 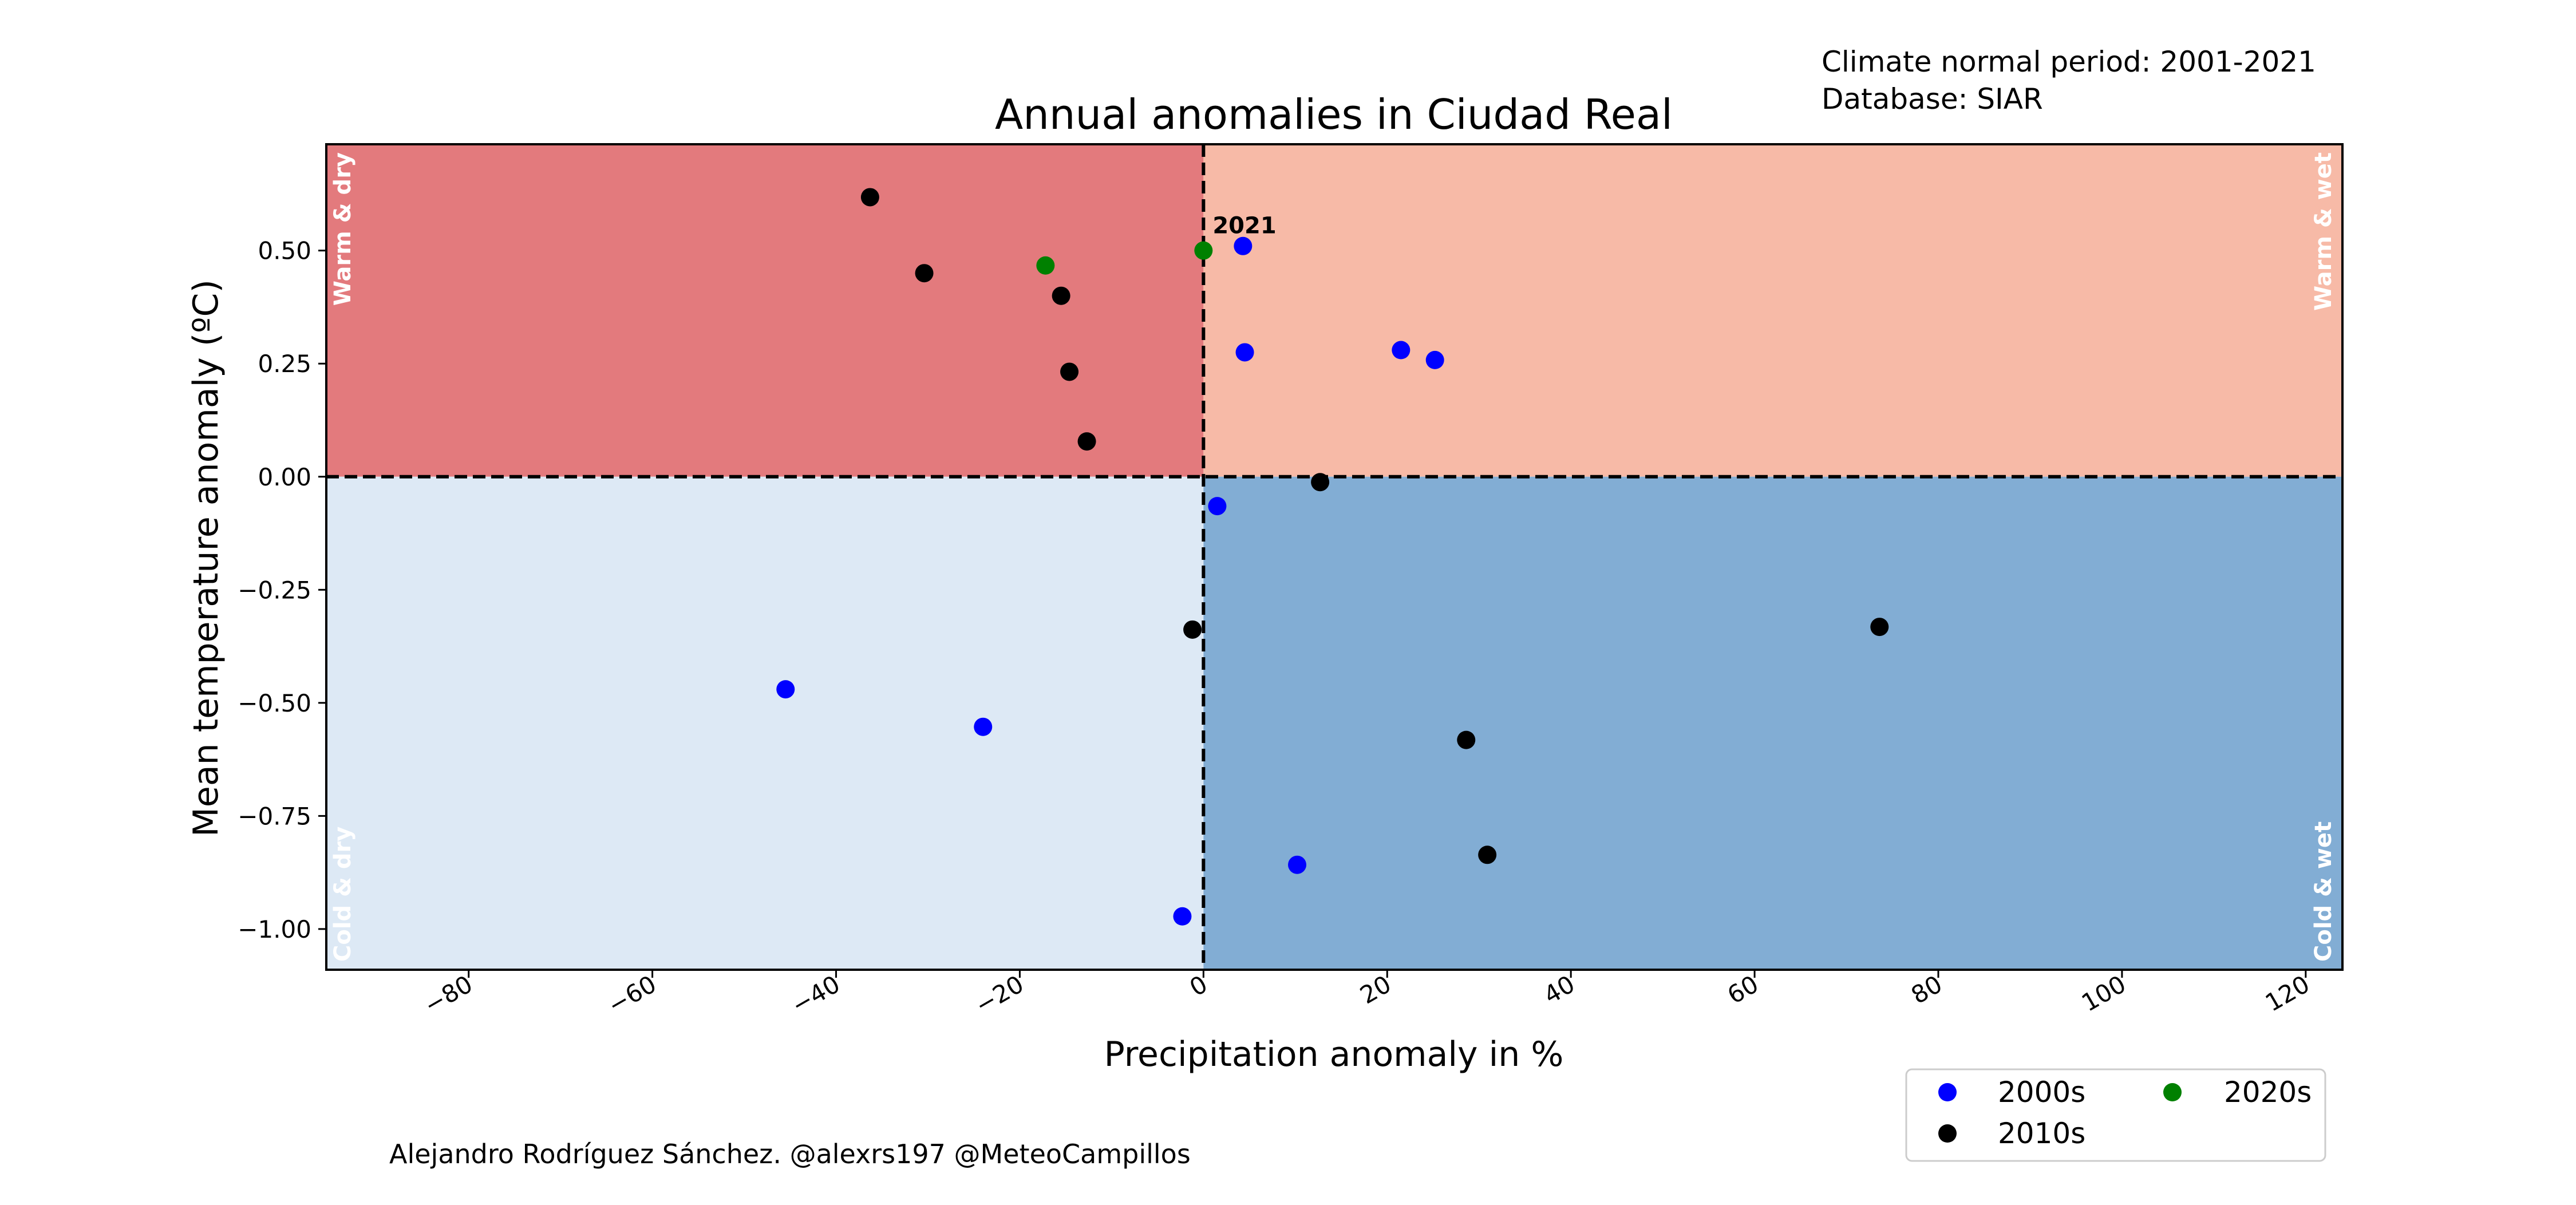 What do you see at coordinates (284, 251) in the screenshot?
I see `y-tick-label: 0.50` at bounding box center [284, 251].